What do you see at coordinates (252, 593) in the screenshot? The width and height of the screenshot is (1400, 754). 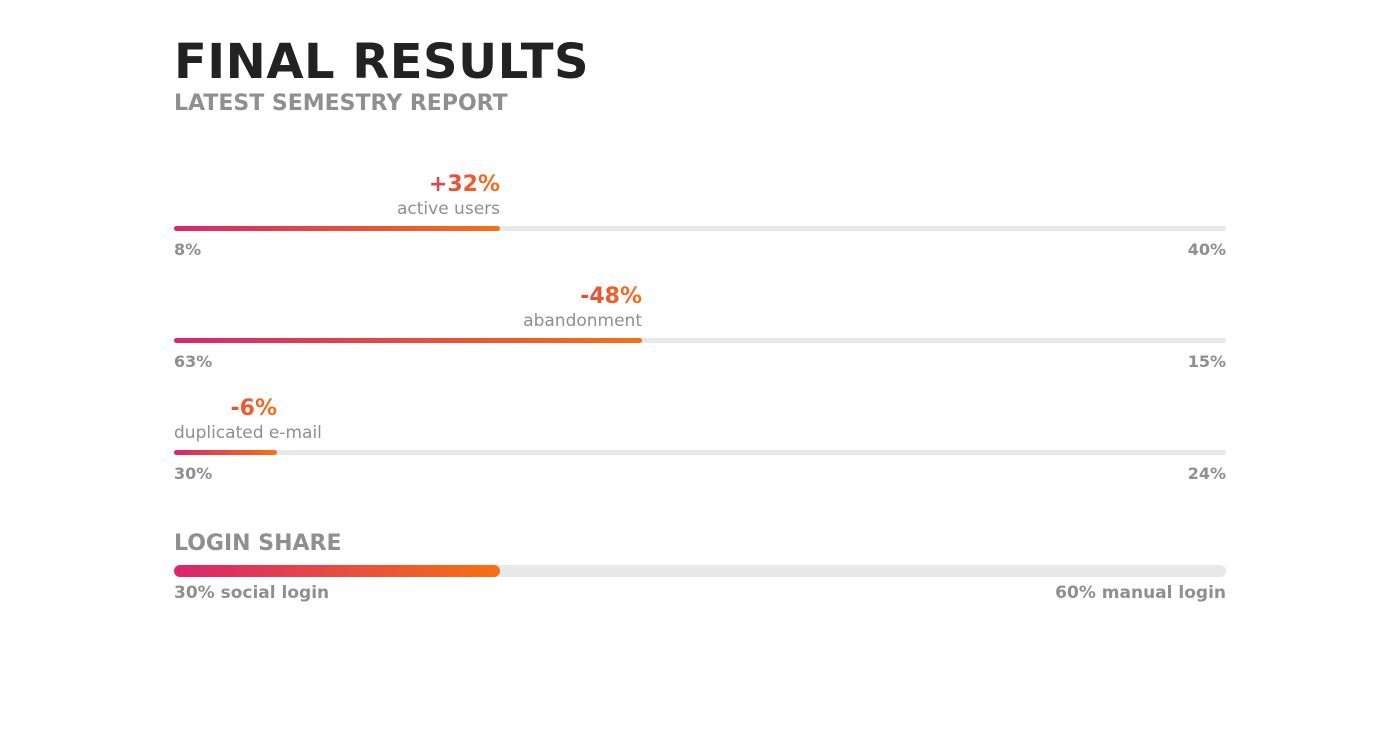 I see `social-login-label: 30% social login` at bounding box center [252, 593].